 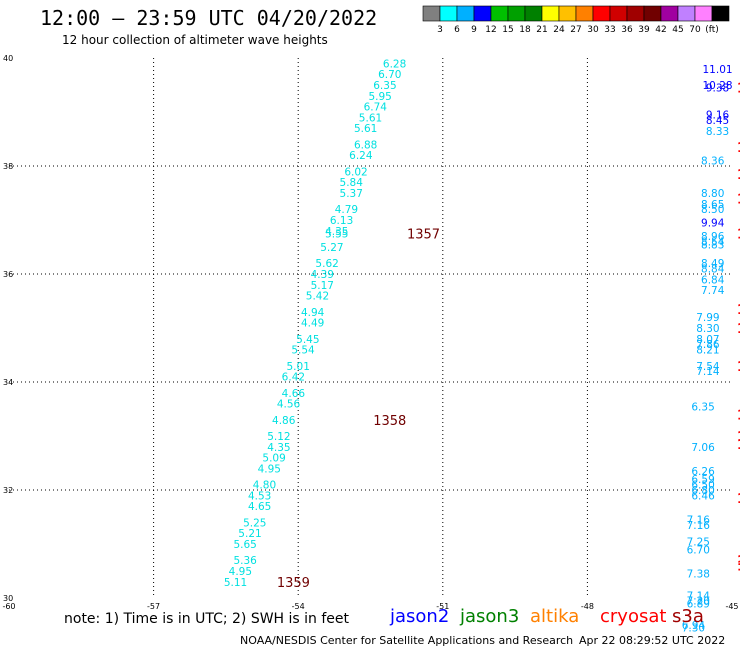 I want to click on colorbar-label: 12, so click(x=490, y=30).